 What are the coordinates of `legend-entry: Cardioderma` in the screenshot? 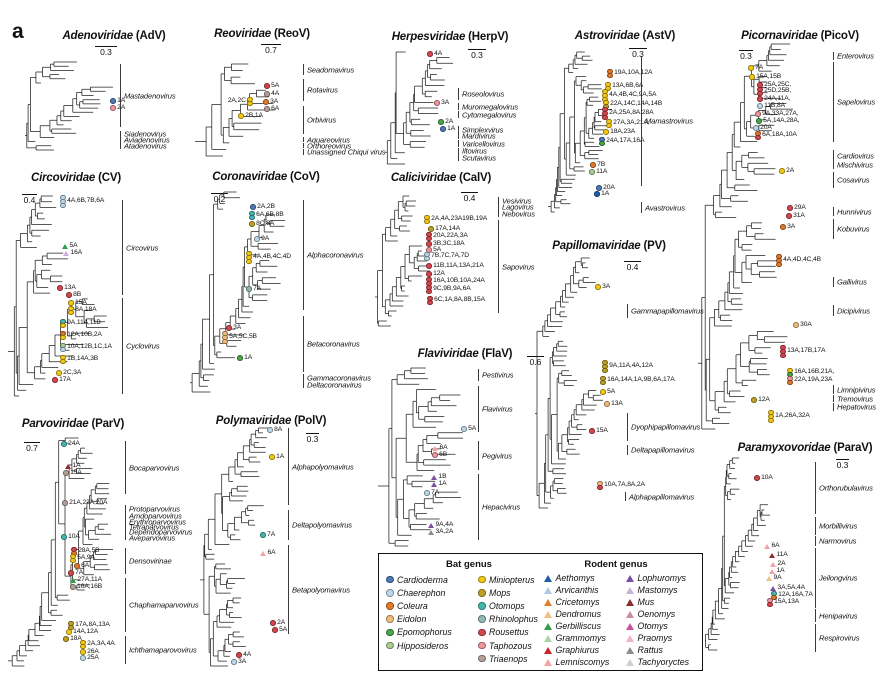 It's located at (419, 579).